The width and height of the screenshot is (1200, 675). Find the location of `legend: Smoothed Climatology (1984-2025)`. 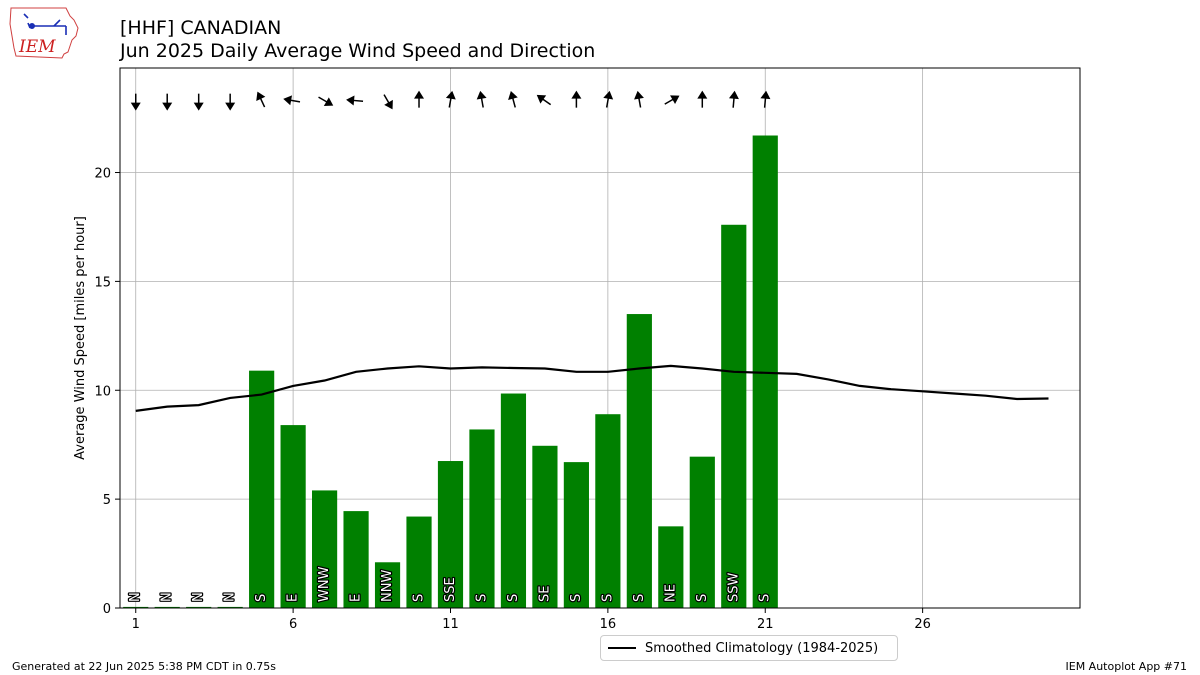

legend: Smoothed Climatology (1984-2025) is located at coordinates (749, 648).